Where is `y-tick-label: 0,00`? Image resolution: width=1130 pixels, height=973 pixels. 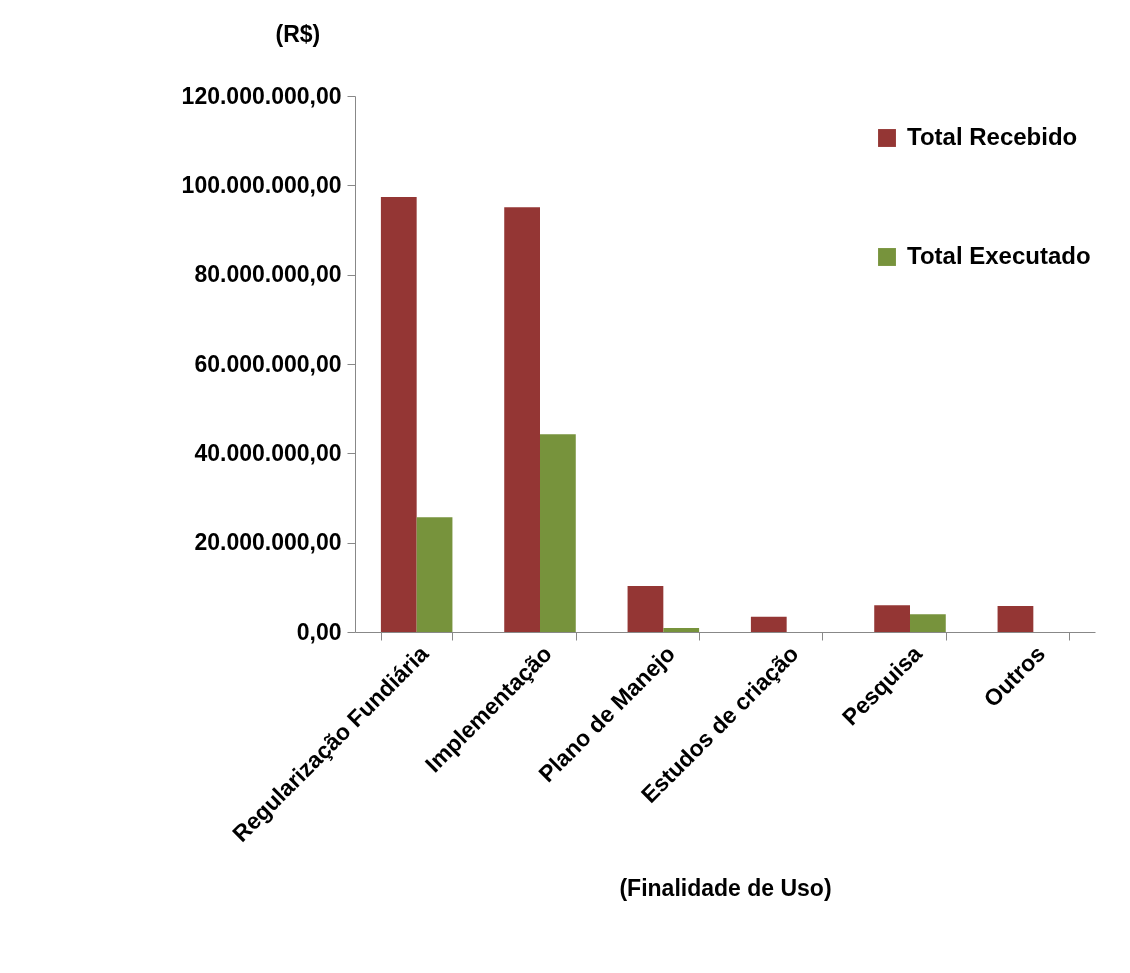
y-tick-label: 0,00 is located at coordinates (319, 631).